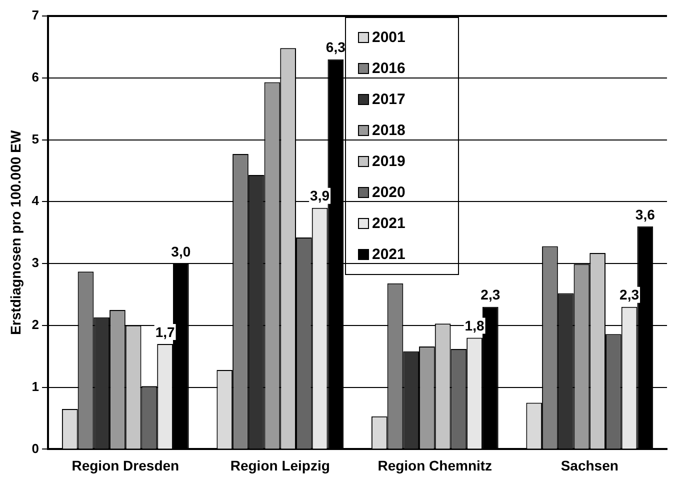 Image resolution: width=673 pixels, height=482 pixels. I want to click on y-tick-label: 6, so click(36, 76).